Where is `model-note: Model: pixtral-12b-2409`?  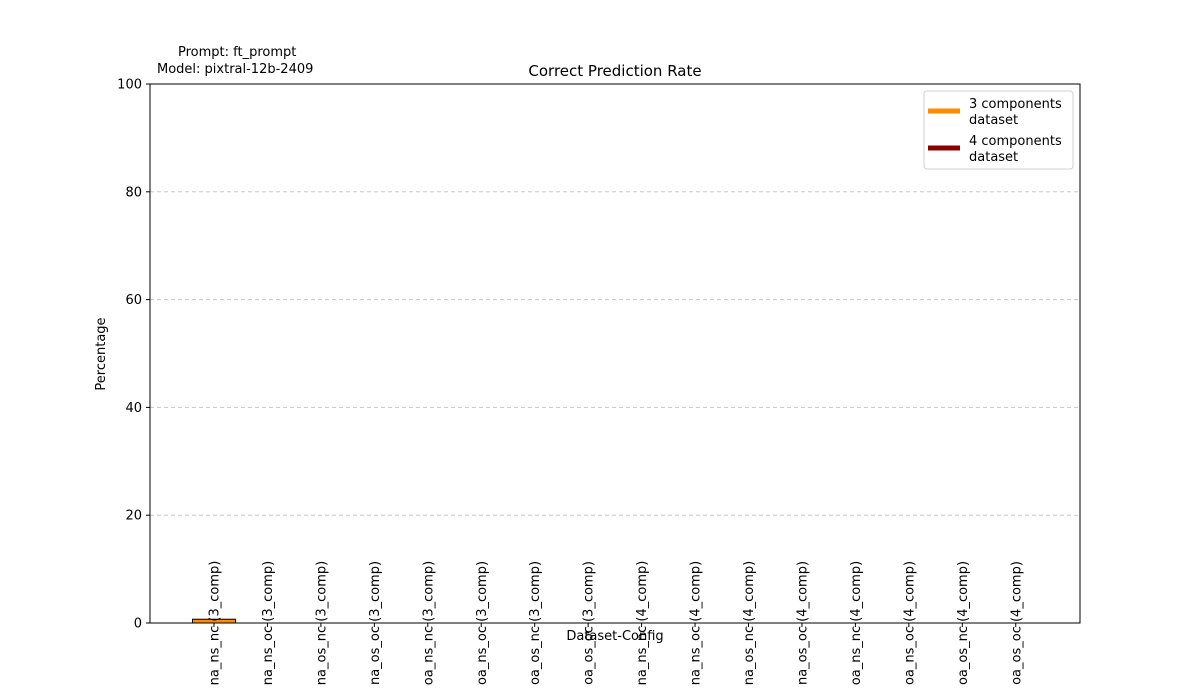 model-note: Model: pixtral-12b-2409 is located at coordinates (235, 69).